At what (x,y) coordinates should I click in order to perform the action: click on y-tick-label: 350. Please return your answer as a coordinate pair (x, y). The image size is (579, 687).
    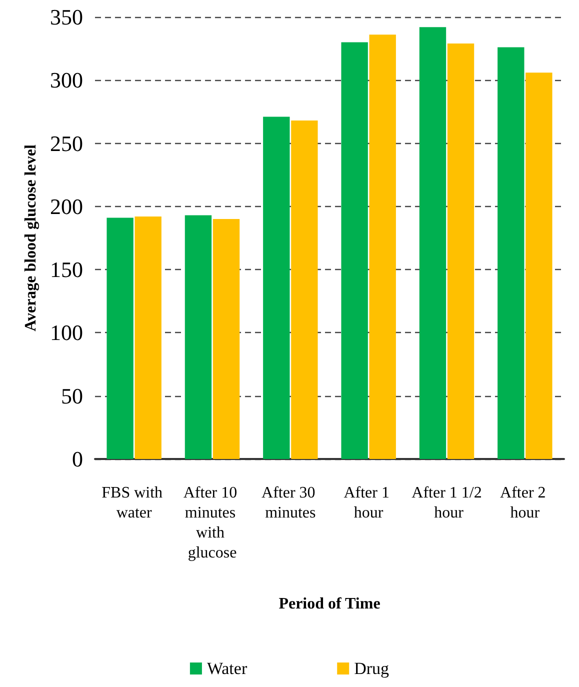
    Looking at the image, I should click on (66, 17).